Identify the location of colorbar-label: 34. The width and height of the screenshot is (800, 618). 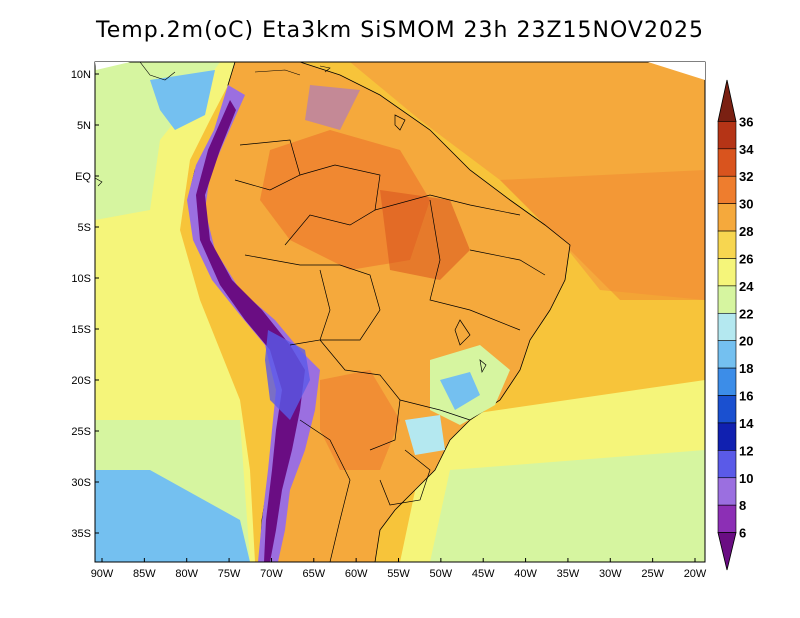
(746, 149).